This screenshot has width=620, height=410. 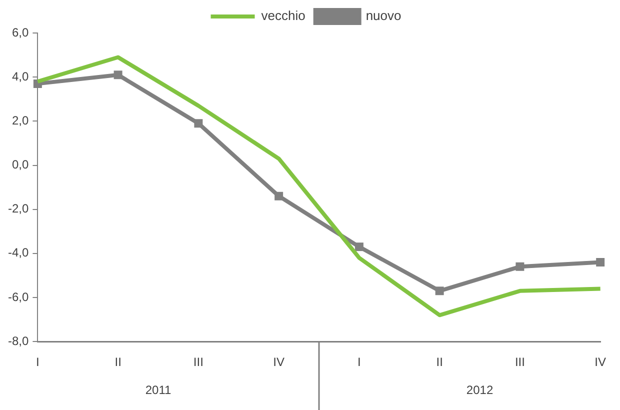 What do you see at coordinates (20, 32) in the screenshot?
I see `y-tick-label: 6,0` at bounding box center [20, 32].